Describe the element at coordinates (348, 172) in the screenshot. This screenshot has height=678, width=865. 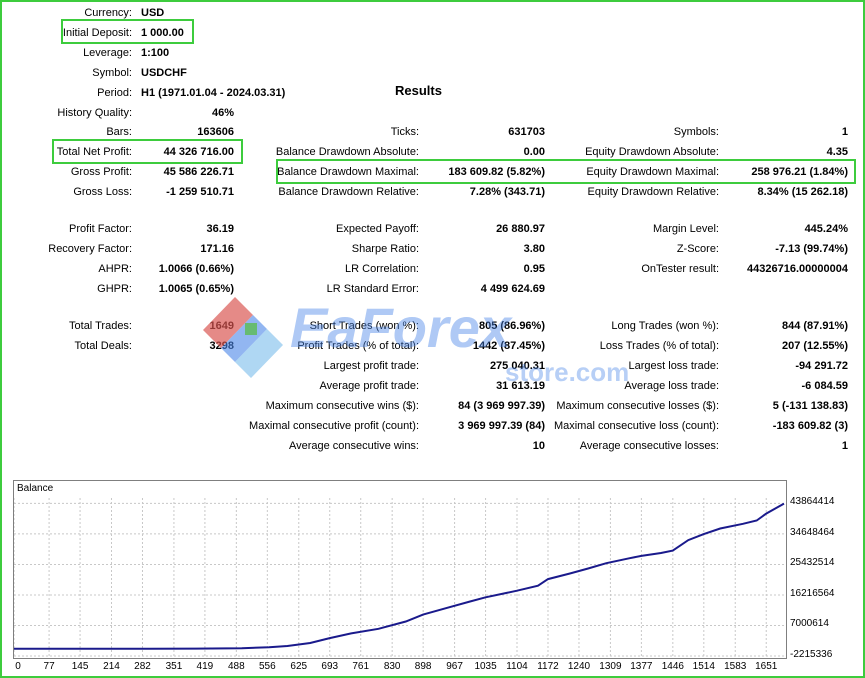
I see `balance-drawdown-maximal-label: Balance Drawdown Maximal:` at that location.